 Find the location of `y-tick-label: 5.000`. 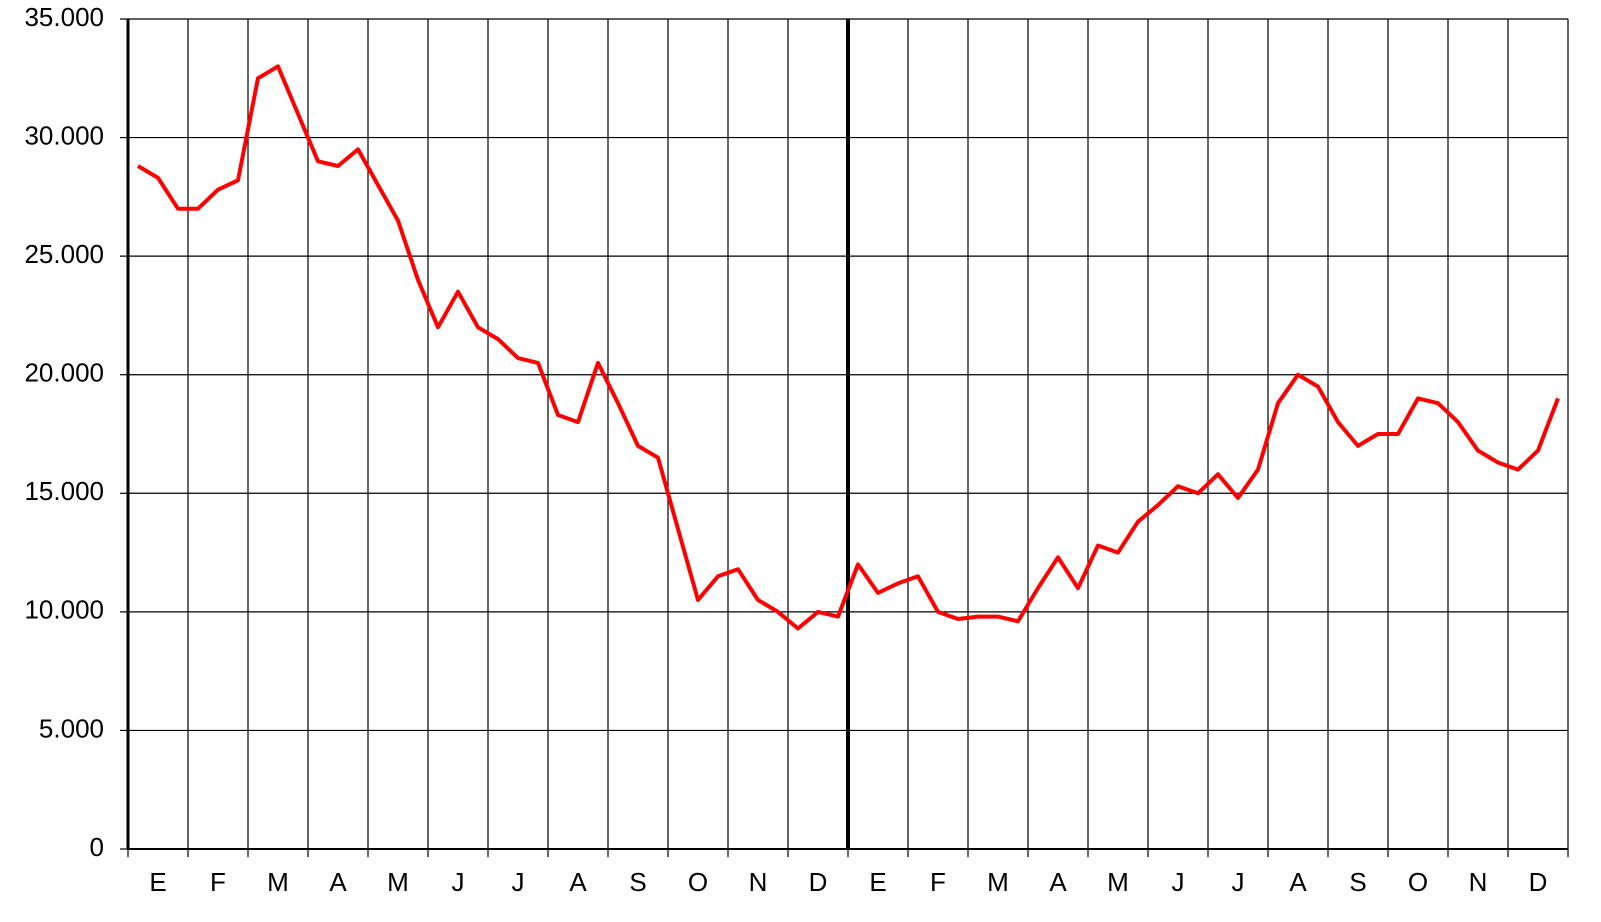

y-tick-label: 5.000 is located at coordinates (71, 728).